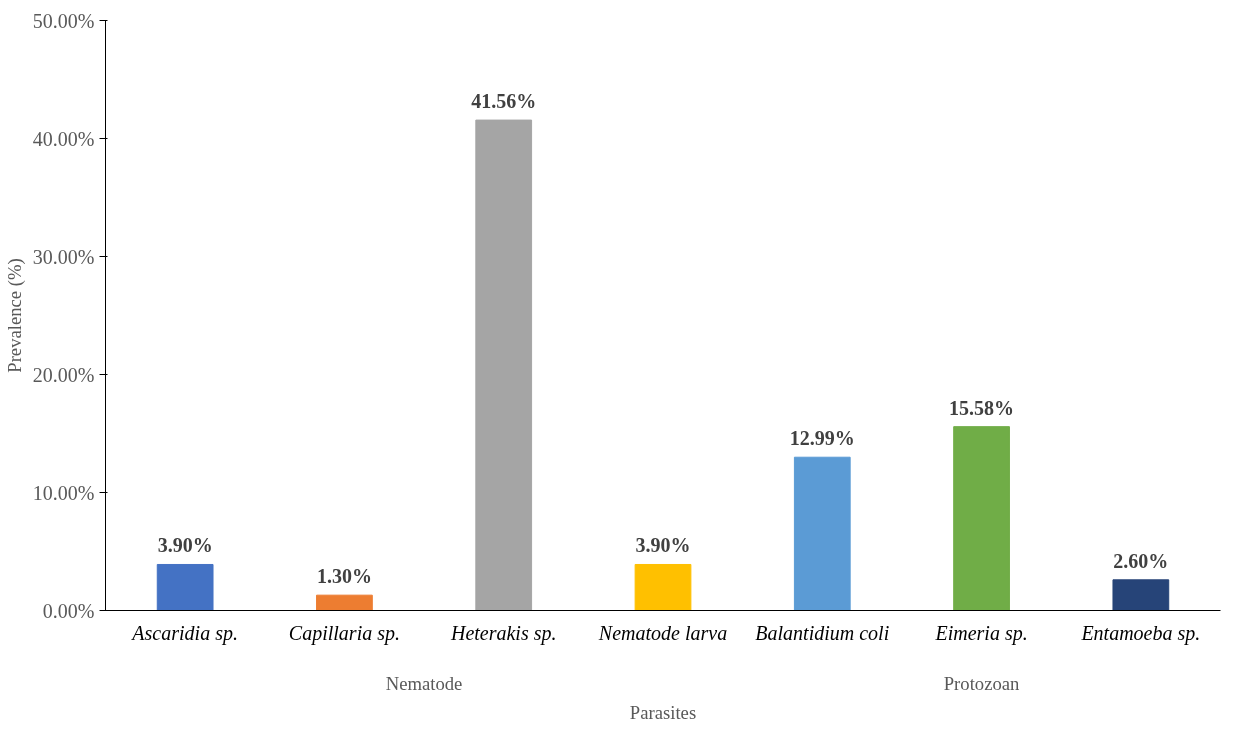 The width and height of the screenshot is (1246, 733). What do you see at coordinates (1140, 633) in the screenshot?
I see `x-tick-label: Entamoeba sp.` at bounding box center [1140, 633].